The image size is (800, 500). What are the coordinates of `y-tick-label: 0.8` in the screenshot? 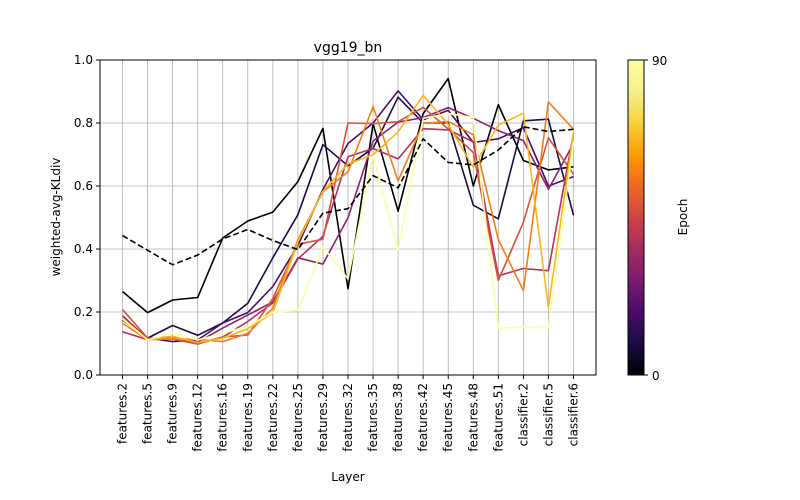 It's located at (83, 123).